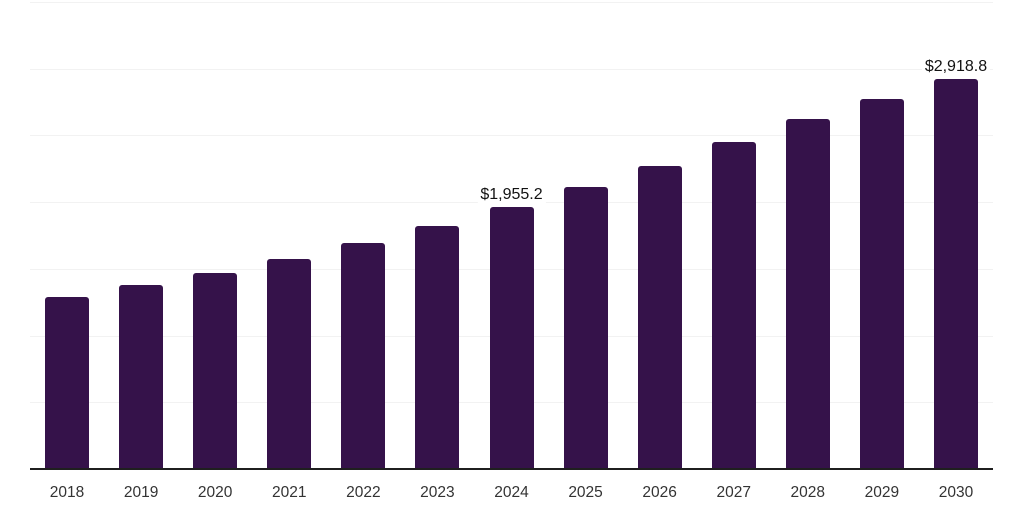 This screenshot has width=1024, height=512. I want to click on bar-2019, so click(141, 376).